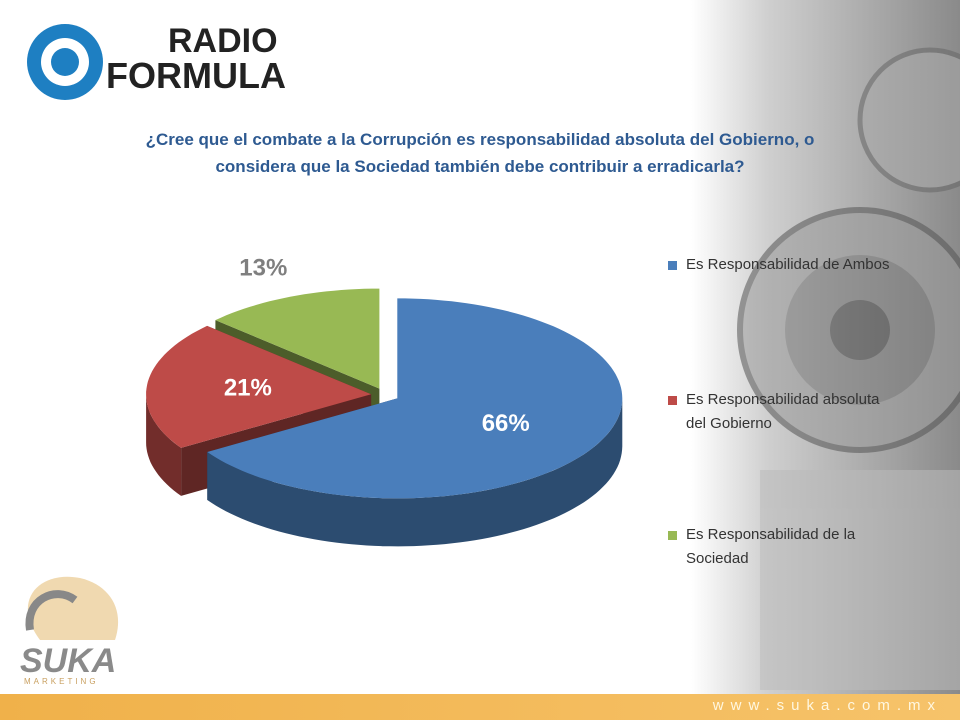 The height and width of the screenshot is (720, 960). Describe the element at coordinates (68, 661) in the screenshot. I see `logo-text: SUKA` at that location.